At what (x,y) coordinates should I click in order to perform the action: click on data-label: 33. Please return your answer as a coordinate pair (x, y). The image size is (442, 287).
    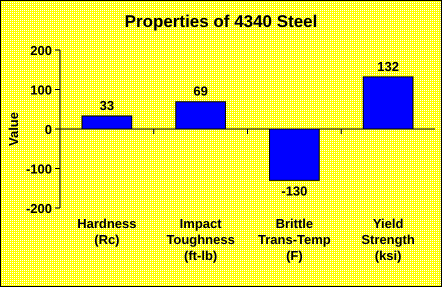
    Looking at the image, I should click on (107, 105).